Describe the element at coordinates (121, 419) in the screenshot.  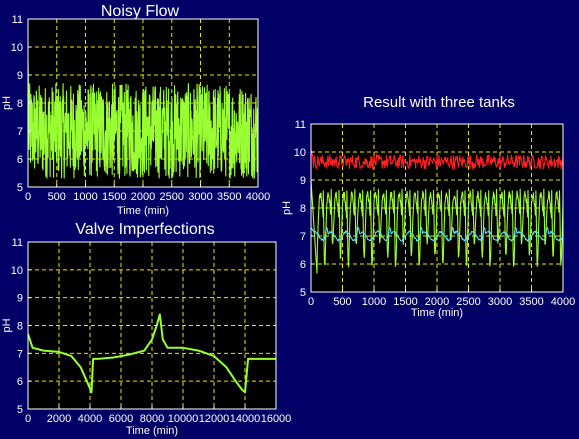
I see `x-tick-label: 6000` at that location.